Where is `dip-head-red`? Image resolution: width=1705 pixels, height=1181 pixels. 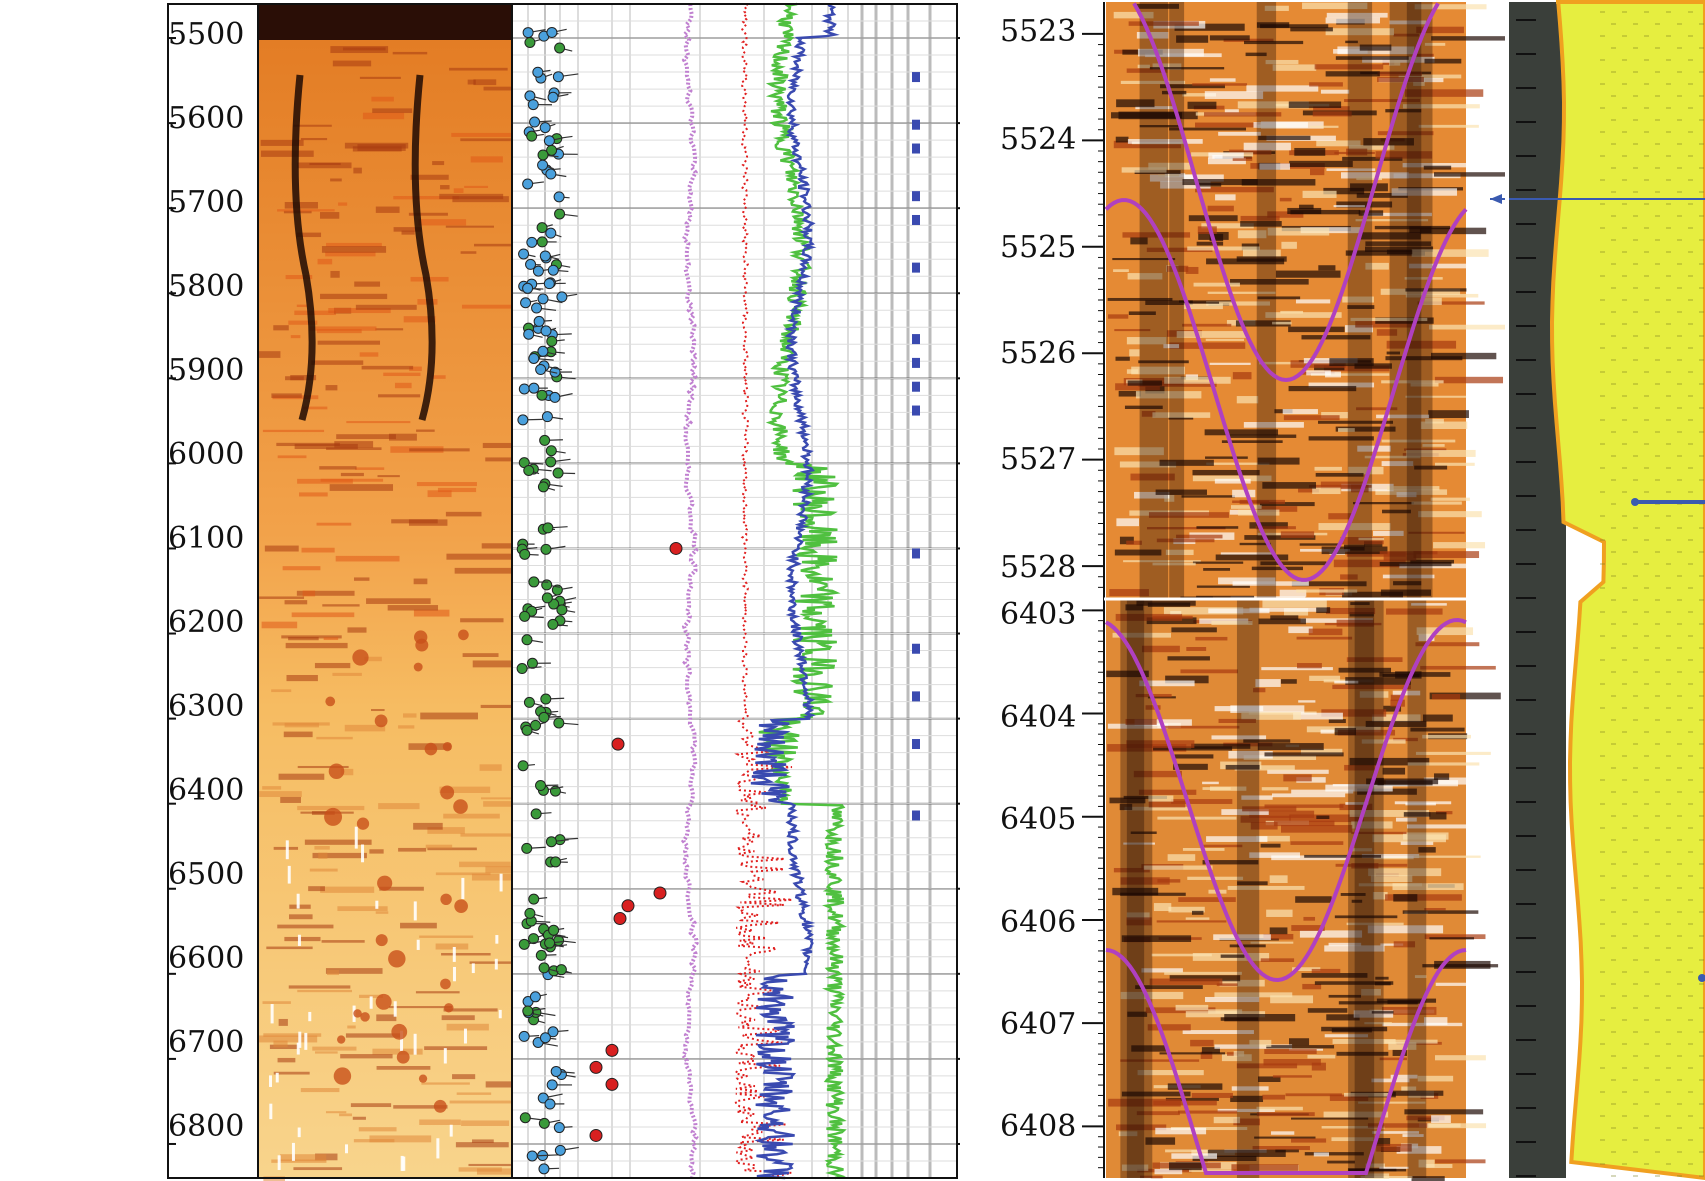 dip-head-red is located at coordinates (618, 744).